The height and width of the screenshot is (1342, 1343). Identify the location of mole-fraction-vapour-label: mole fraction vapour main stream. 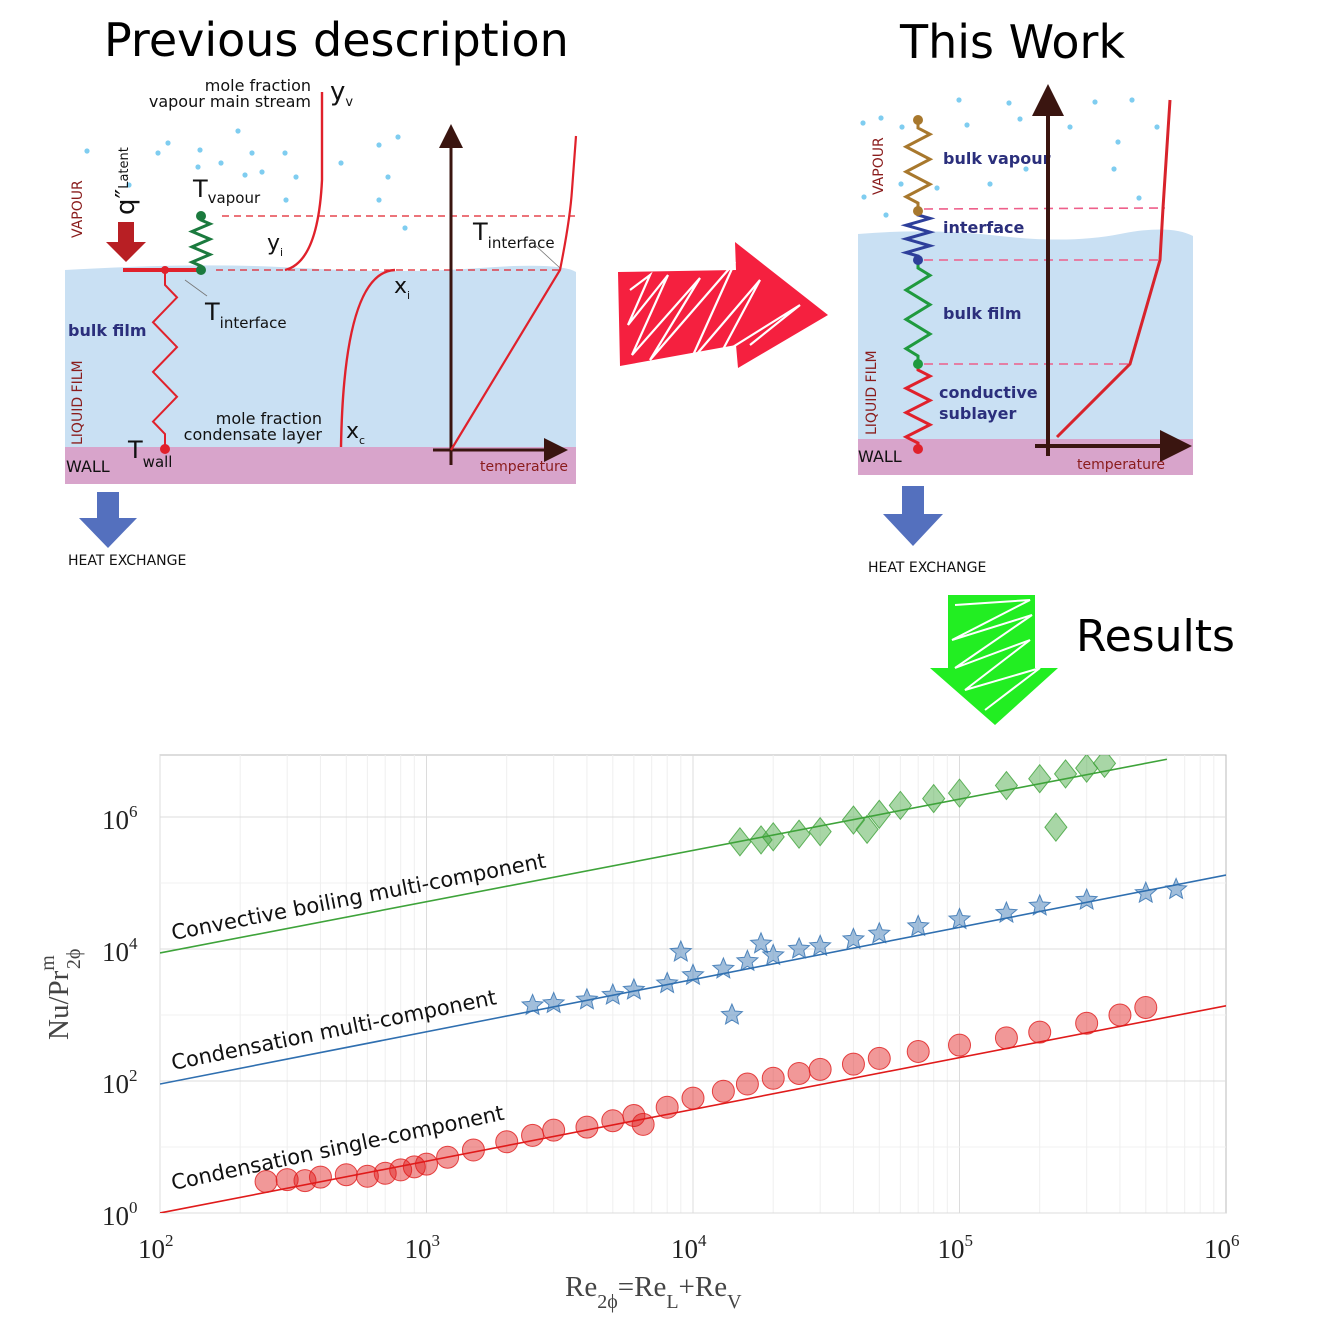
(230, 93).